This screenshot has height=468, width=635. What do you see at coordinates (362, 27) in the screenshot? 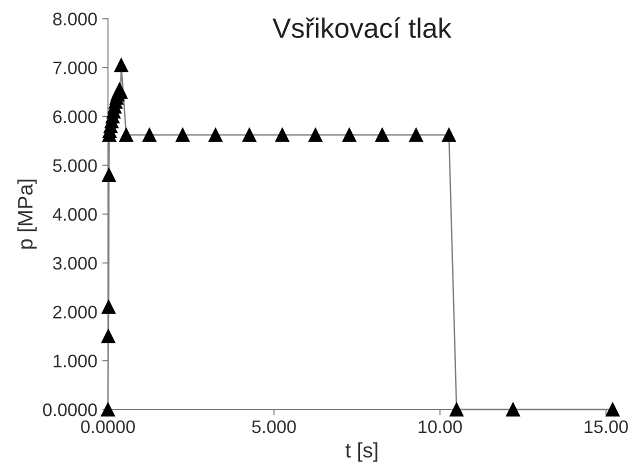
I see `chart-title: Vsřikovací tlak` at bounding box center [362, 27].